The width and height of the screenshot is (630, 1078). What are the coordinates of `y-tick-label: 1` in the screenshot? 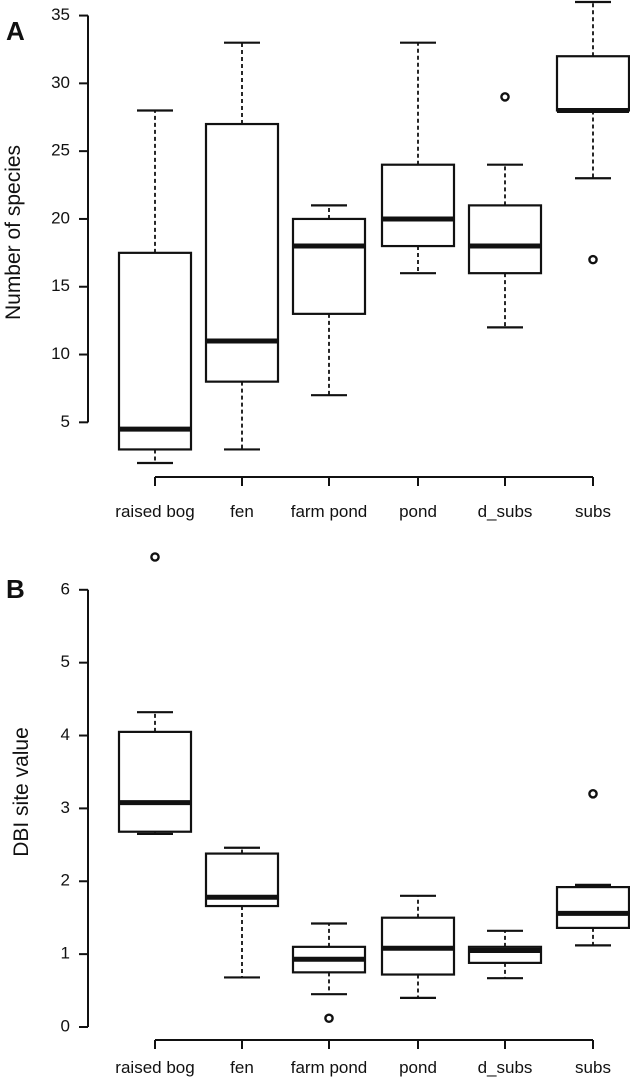 It's located at (65, 953).